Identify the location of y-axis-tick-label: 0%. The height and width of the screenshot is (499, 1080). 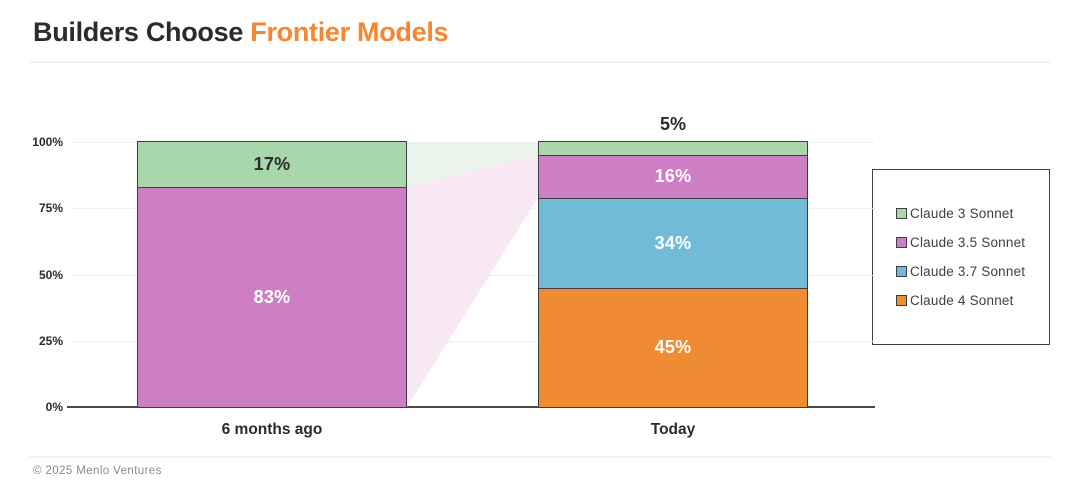
(54, 407).